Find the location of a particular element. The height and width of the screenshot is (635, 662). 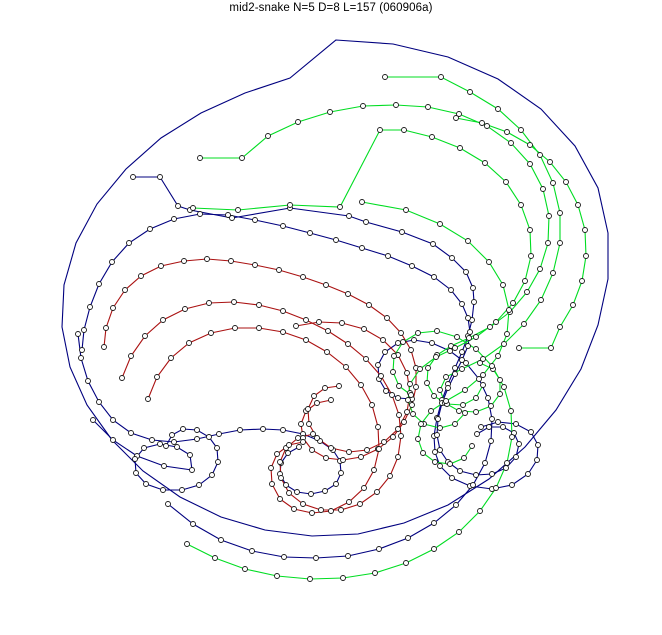

page-title: mid2-snake N=5 D=8 L=157 (060906a) is located at coordinates (331, 8).